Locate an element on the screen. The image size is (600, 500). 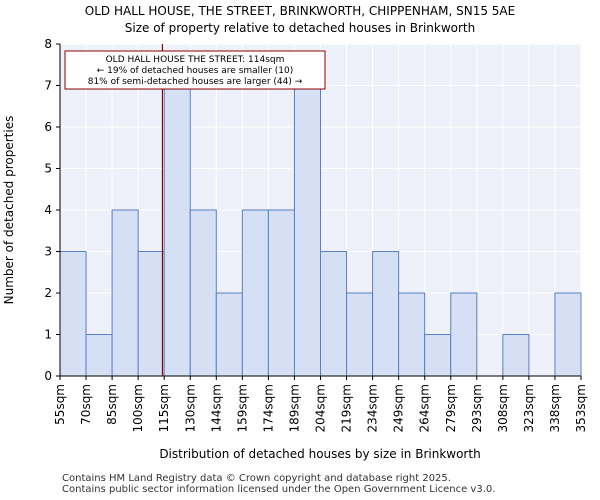
x-tick-label: 100sqm is located at coordinates (138, 408).